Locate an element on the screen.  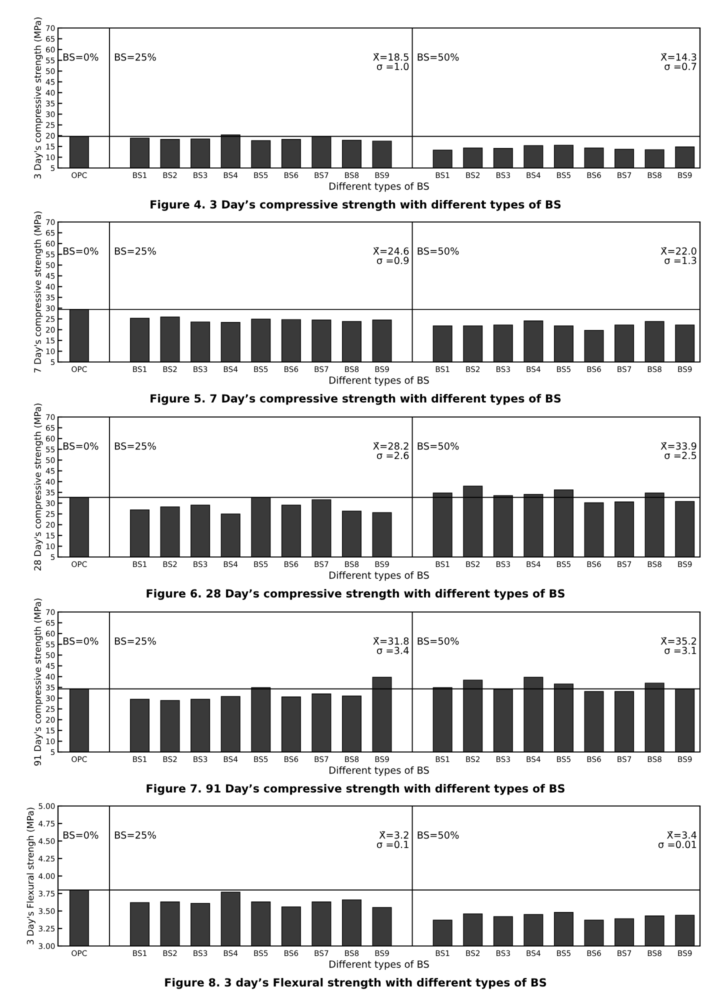
annotation: X̄=3.2 σ =0.1 is located at coordinates (392, 839).